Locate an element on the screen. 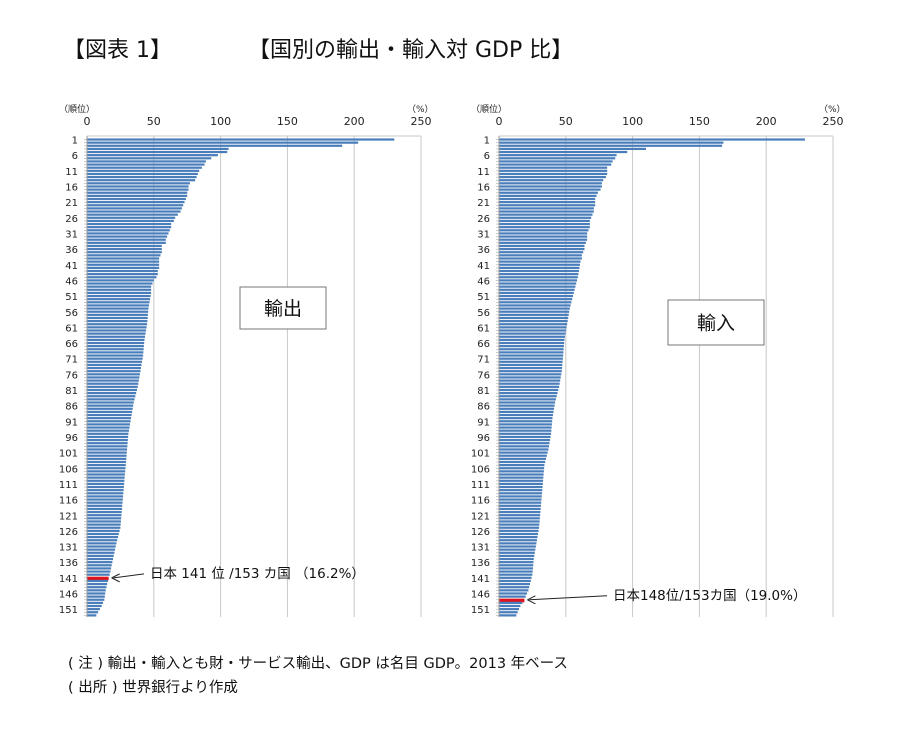 This screenshot has height=730, width=900. x-tick-label: 100 is located at coordinates (220, 121).